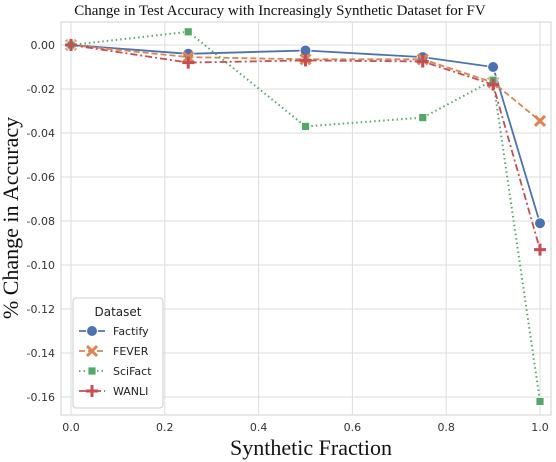 The height and width of the screenshot is (462, 556). Describe the element at coordinates (132, 371) in the screenshot. I see `legend-label: SciFact` at that location.